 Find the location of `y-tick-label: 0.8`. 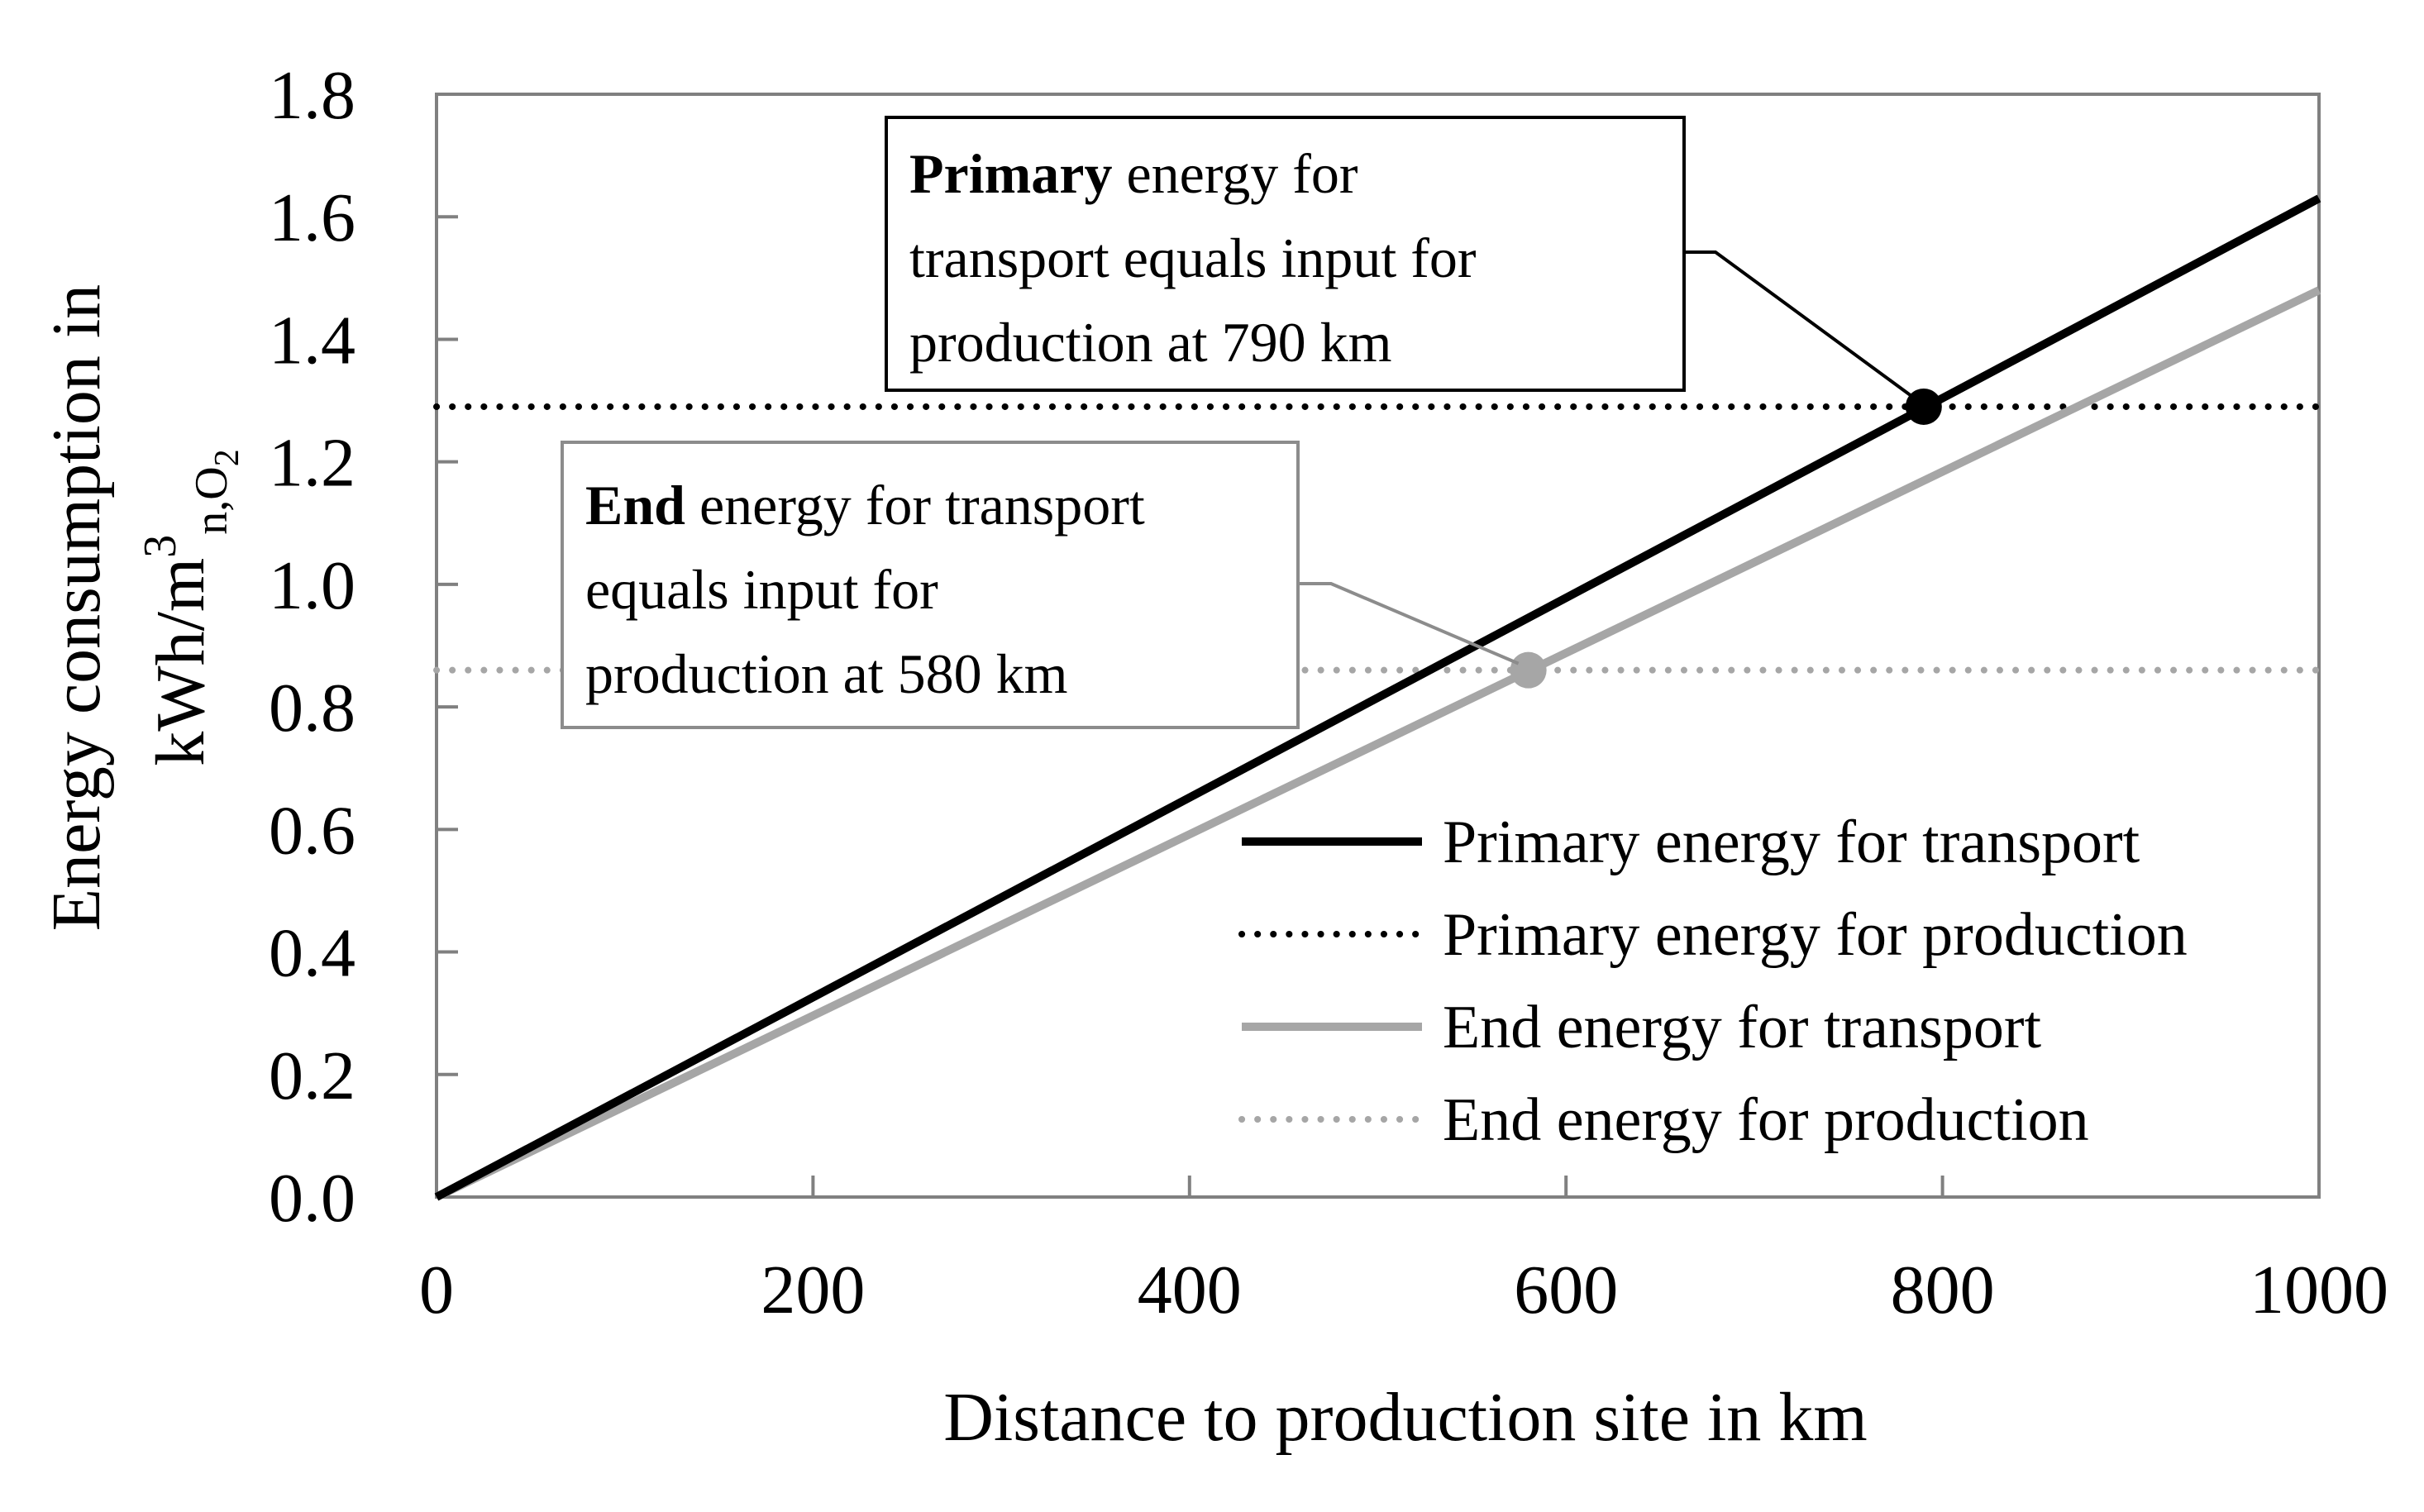

y-tick-label: 0.8 is located at coordinates (312, 708).